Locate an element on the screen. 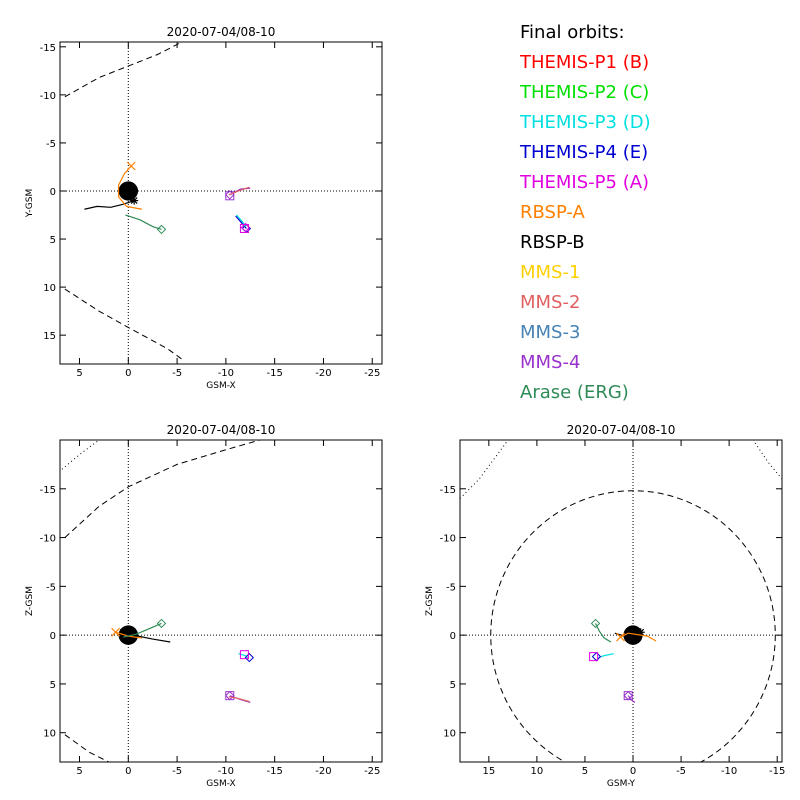 This screenshot has width=800, height=800. y-axis-label: Y-GSM is located at coordinates (30, 203).